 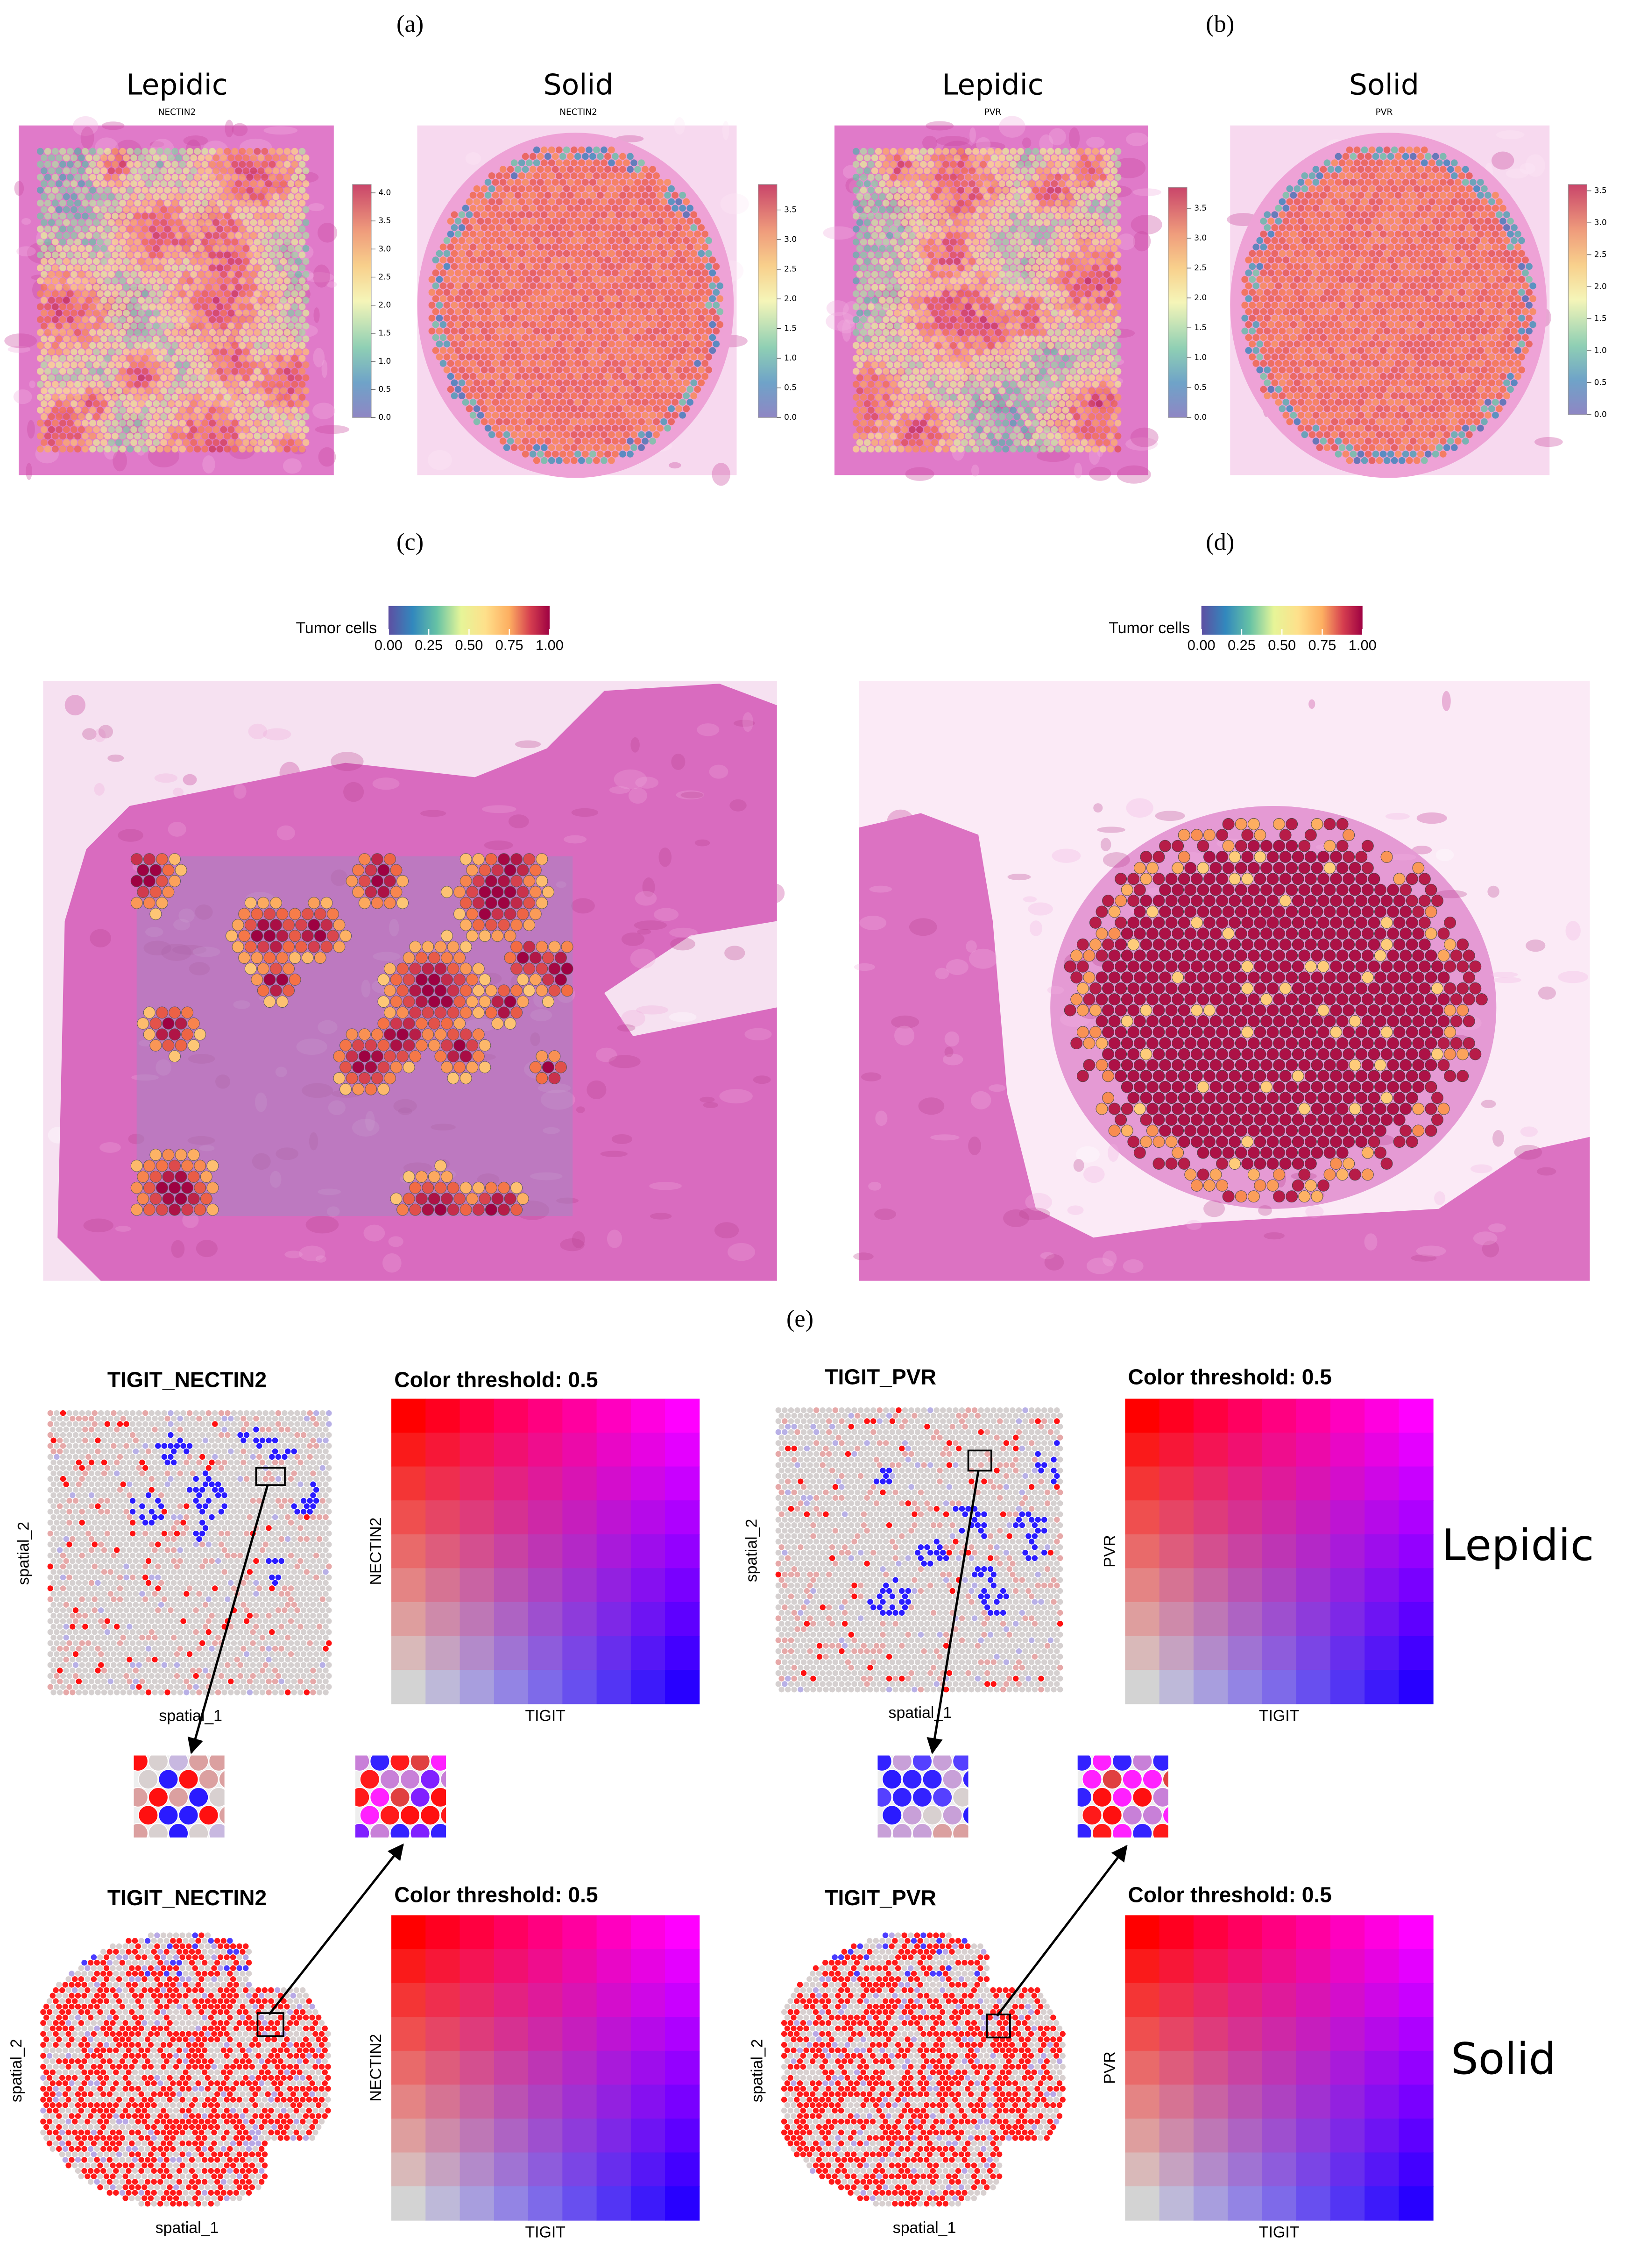 I want to click on colorbar-tick-label: 3.5, so click(x=384, y=221).